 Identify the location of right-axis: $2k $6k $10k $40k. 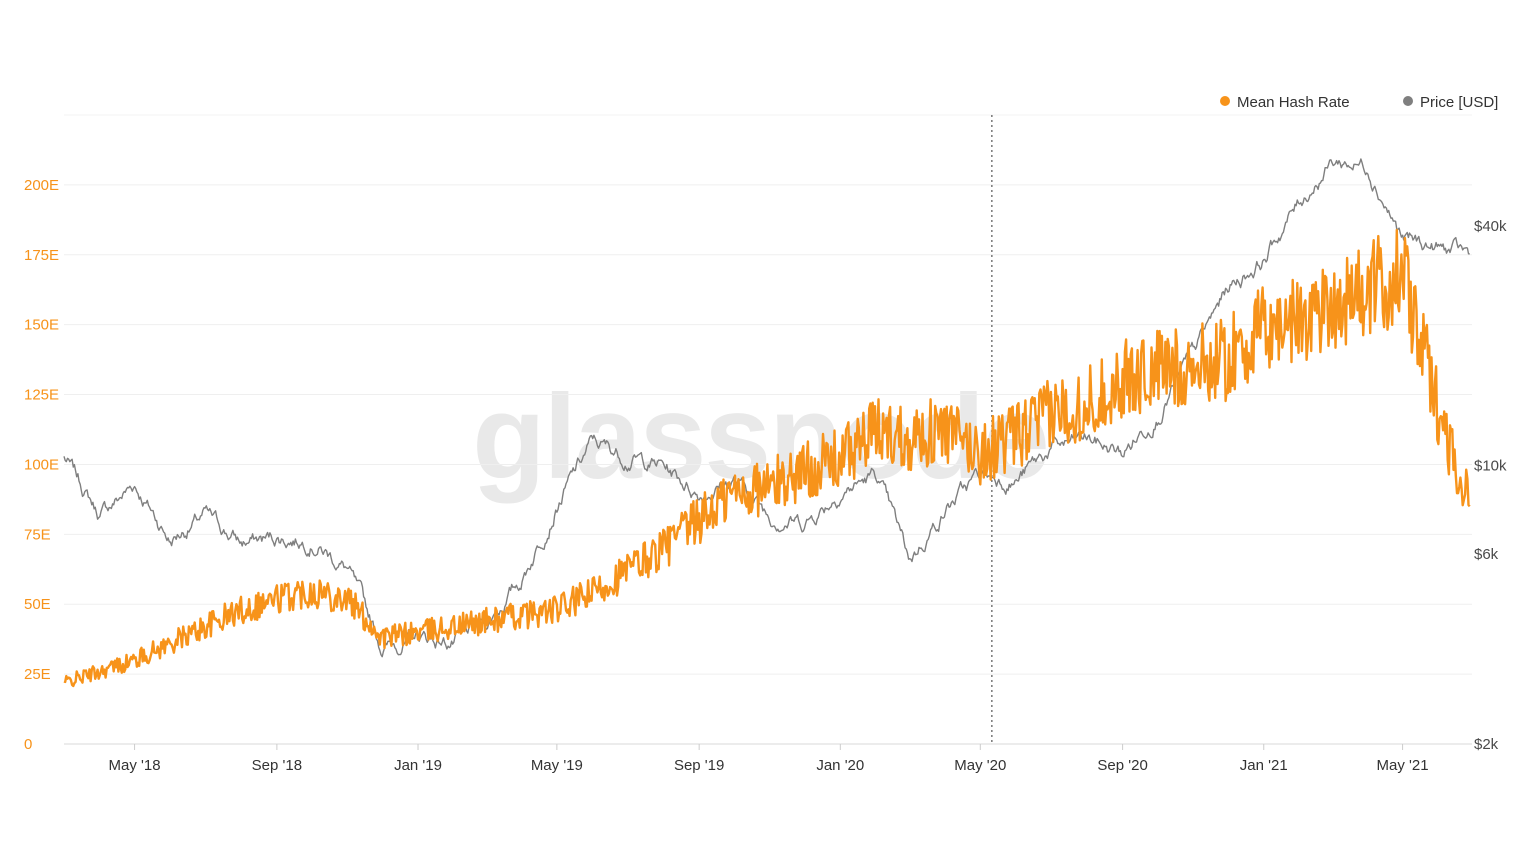
(1490, 485).